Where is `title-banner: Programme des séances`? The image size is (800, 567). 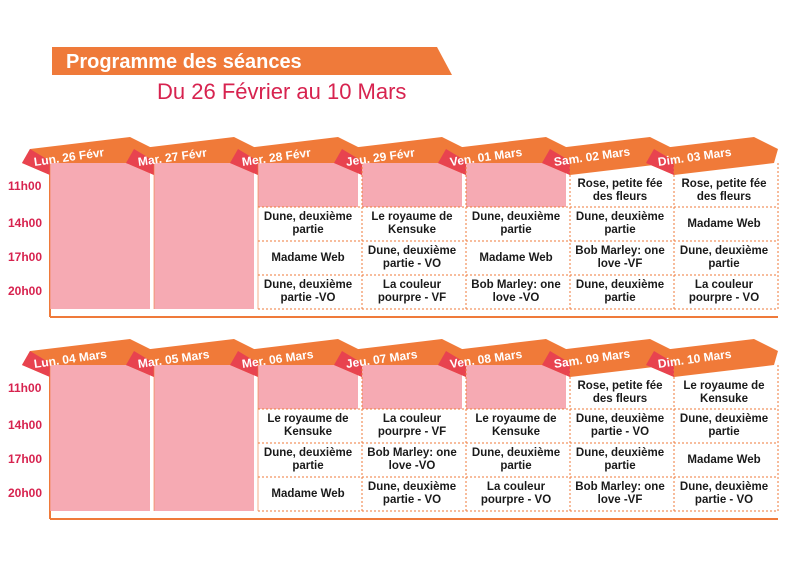
title-banner: Programme des séances is located at coordinates (252, 61).